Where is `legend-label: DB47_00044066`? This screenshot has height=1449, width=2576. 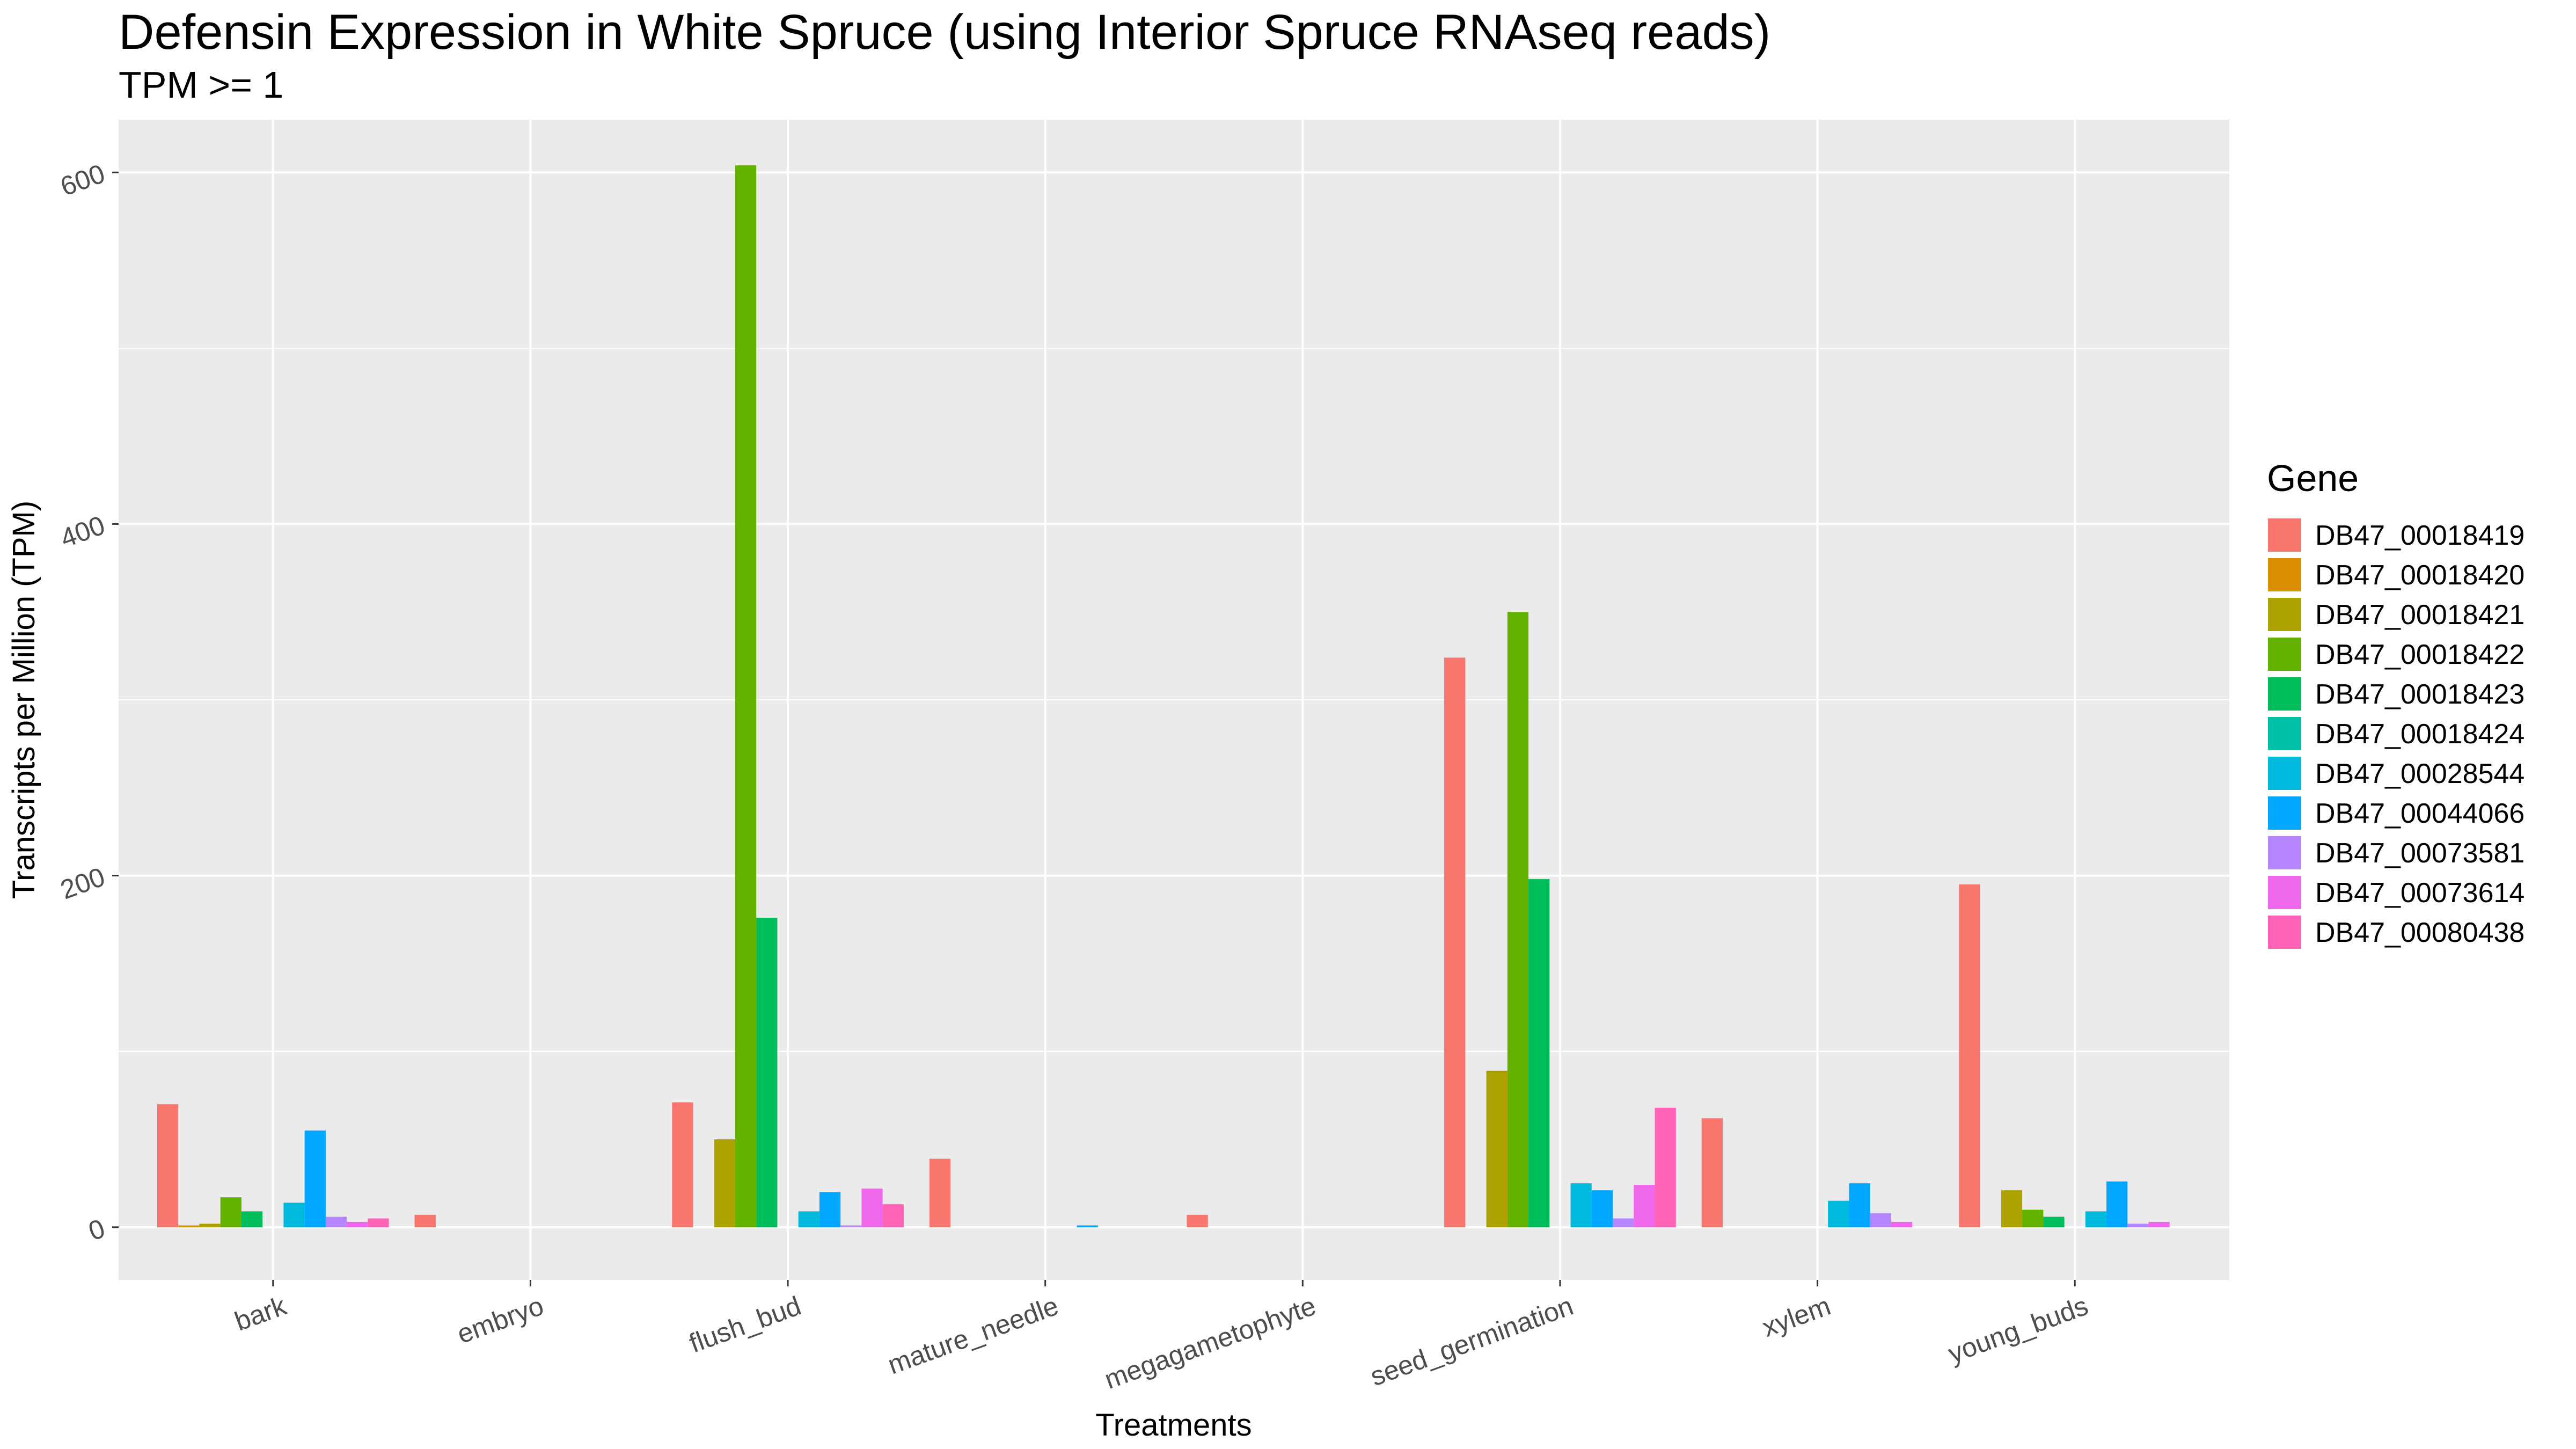 legend-label: DB47_00044066 is located at coordinates (2419, 813).